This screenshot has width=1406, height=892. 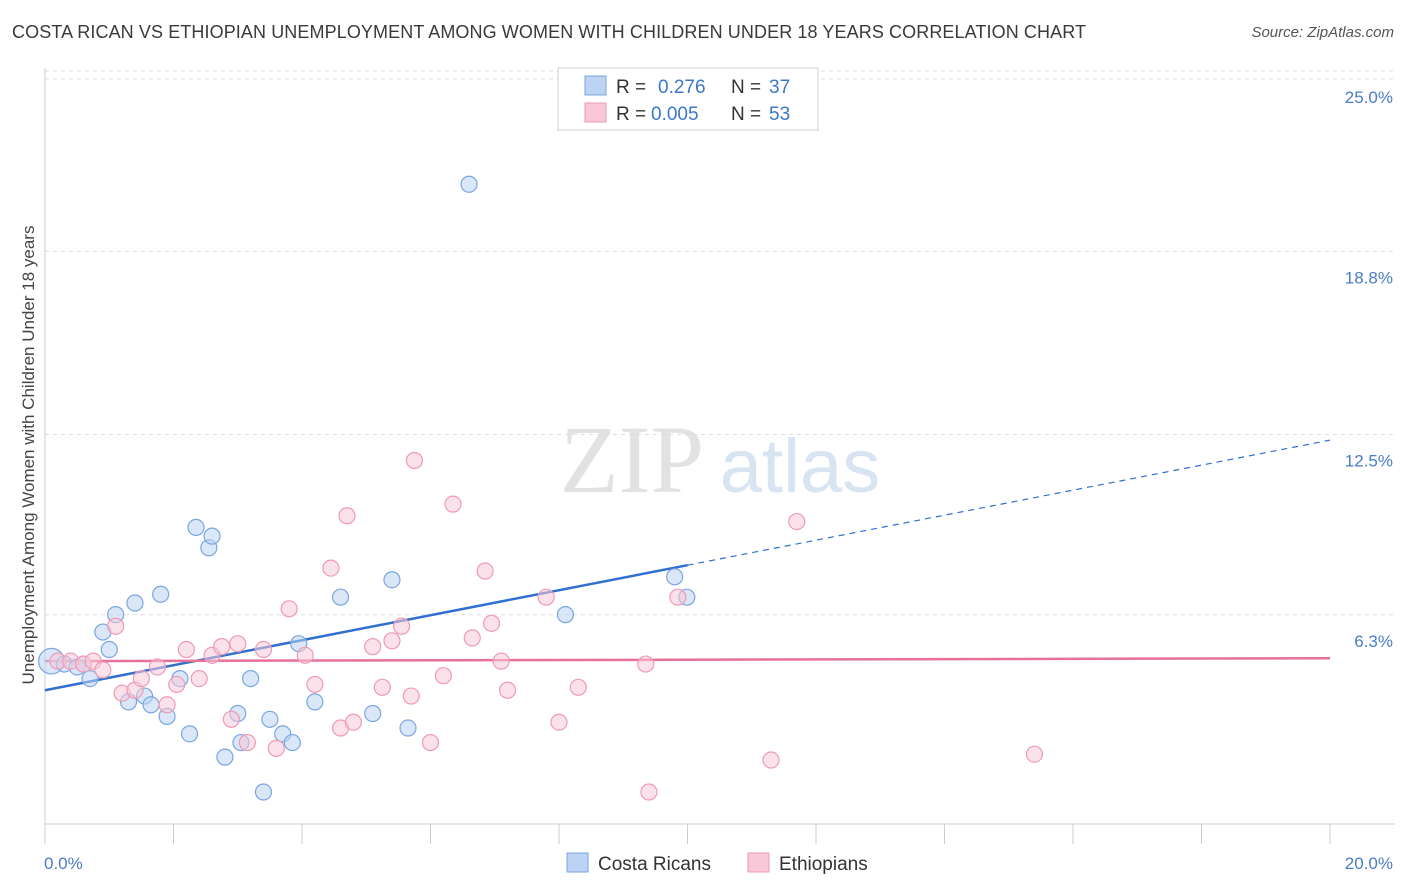 What do you see at coordinates (746, 87) in the screenshot?
I see `legend-n-label-1: N =` at bounding box center [746, 87].